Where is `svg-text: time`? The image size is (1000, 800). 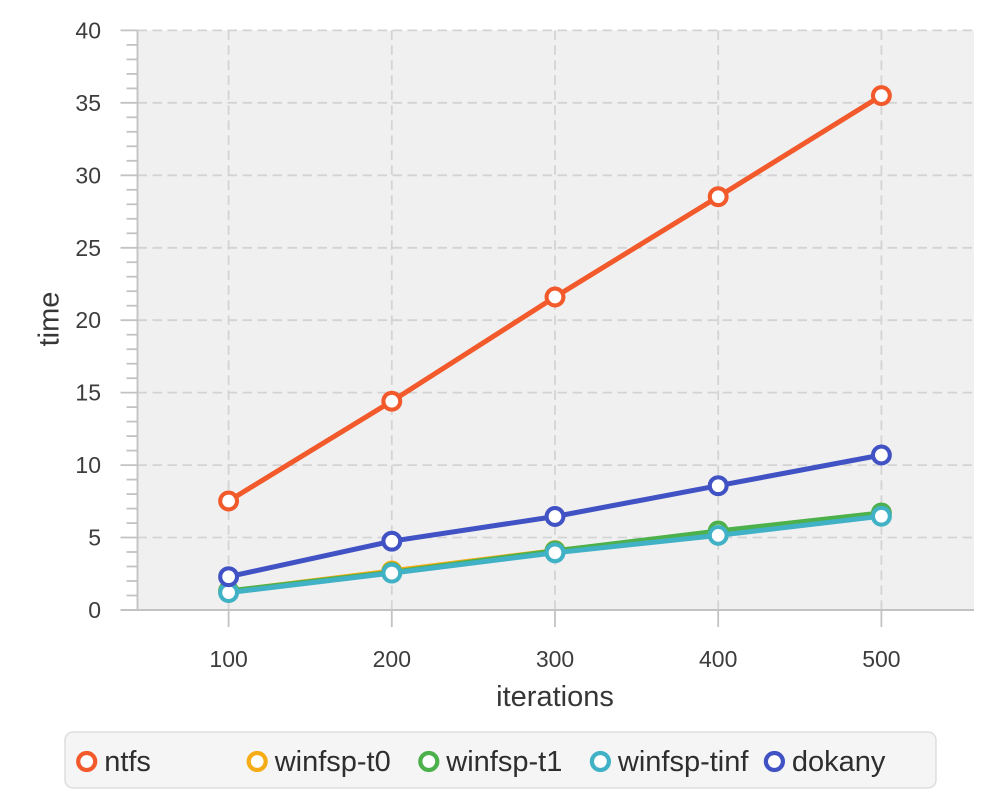
svg-text: time is located at coordinates (50, 319).